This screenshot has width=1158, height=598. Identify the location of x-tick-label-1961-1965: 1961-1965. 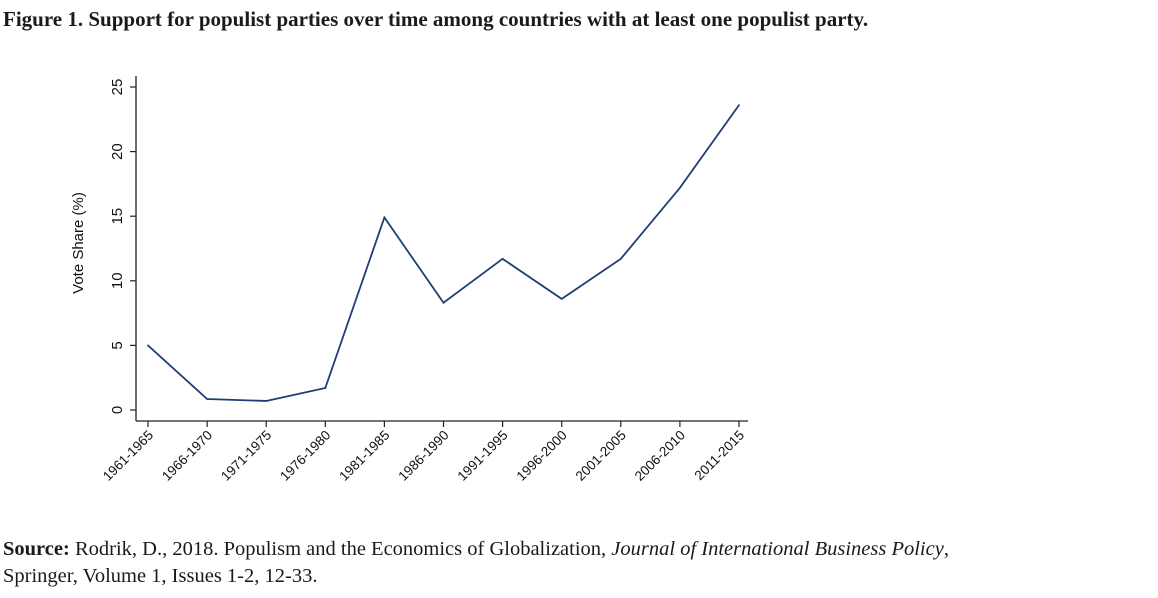
(128, 456).